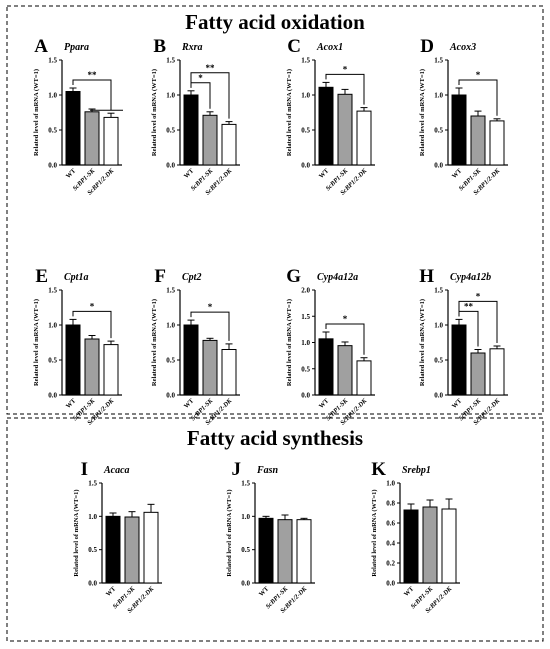 This screenshot has width=550, height=649. Describe the element at coordinates (294, 46) in the screenshot. I see `panel-letter: C` at that location.